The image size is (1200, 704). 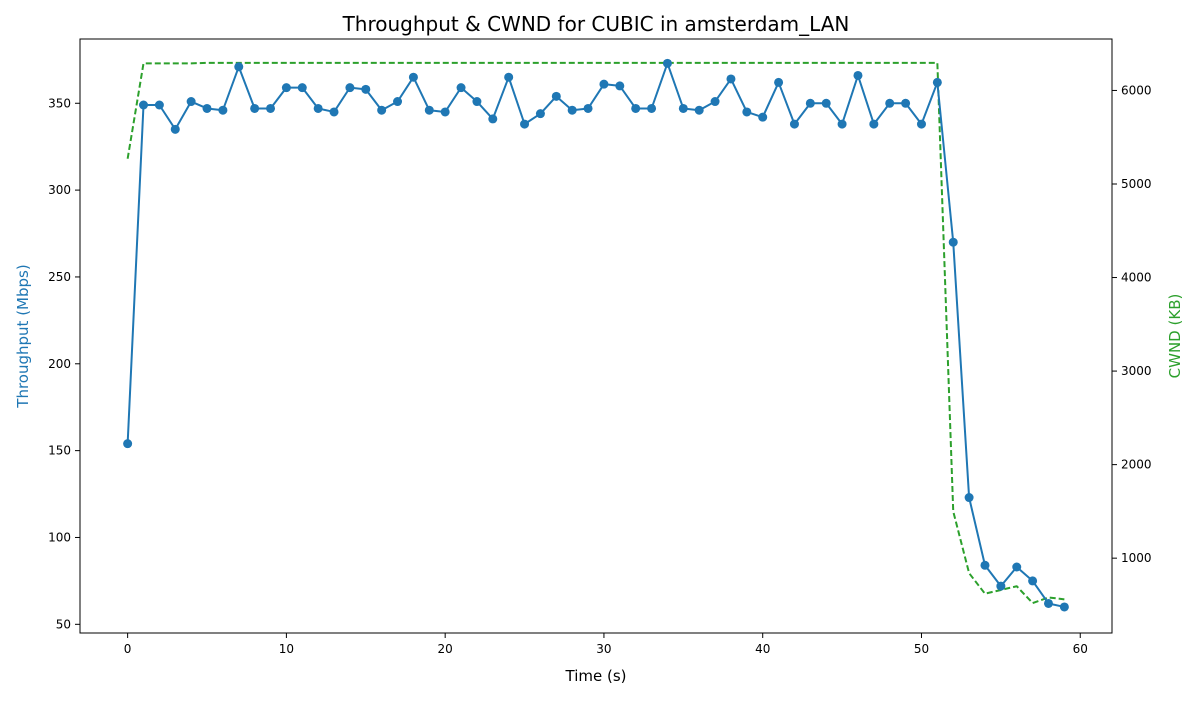 I want to click on y-right-tick-label: 4000, so click(x=1136, y=278).